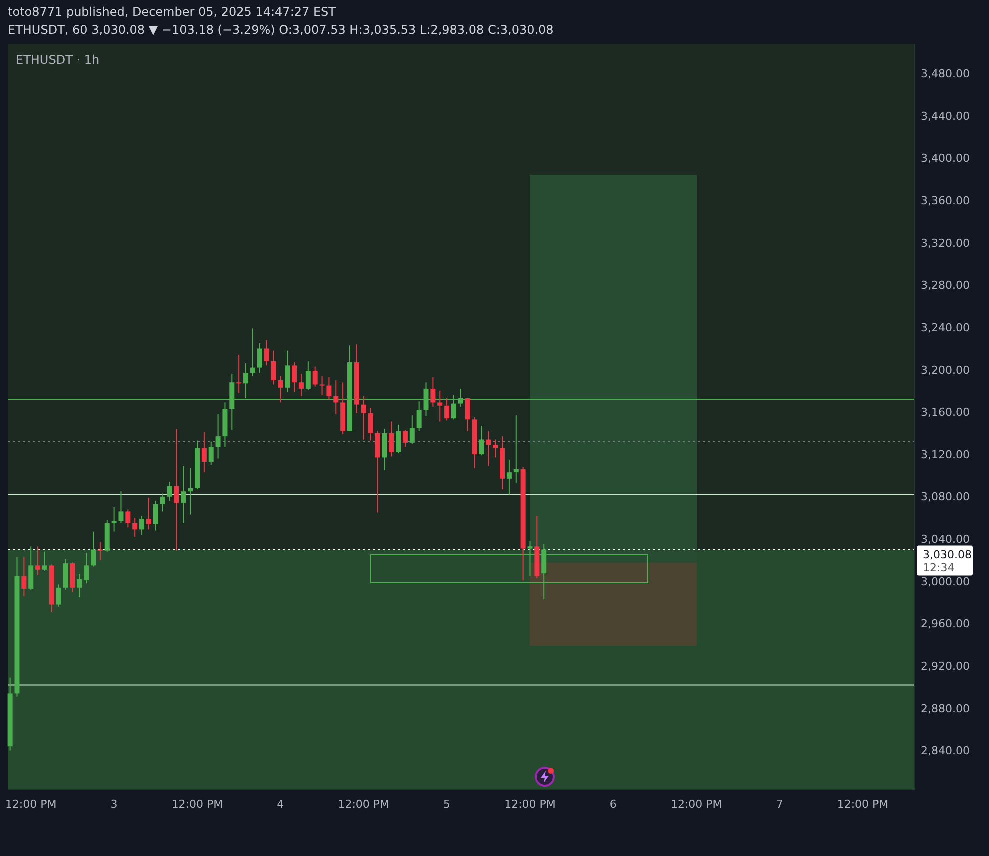 The width and height of the screenshot is (989, 856). Describe the element at coordinates (58, 60) in the screenshot. I see `annotation: ETHUSDT · 1h` at that location.